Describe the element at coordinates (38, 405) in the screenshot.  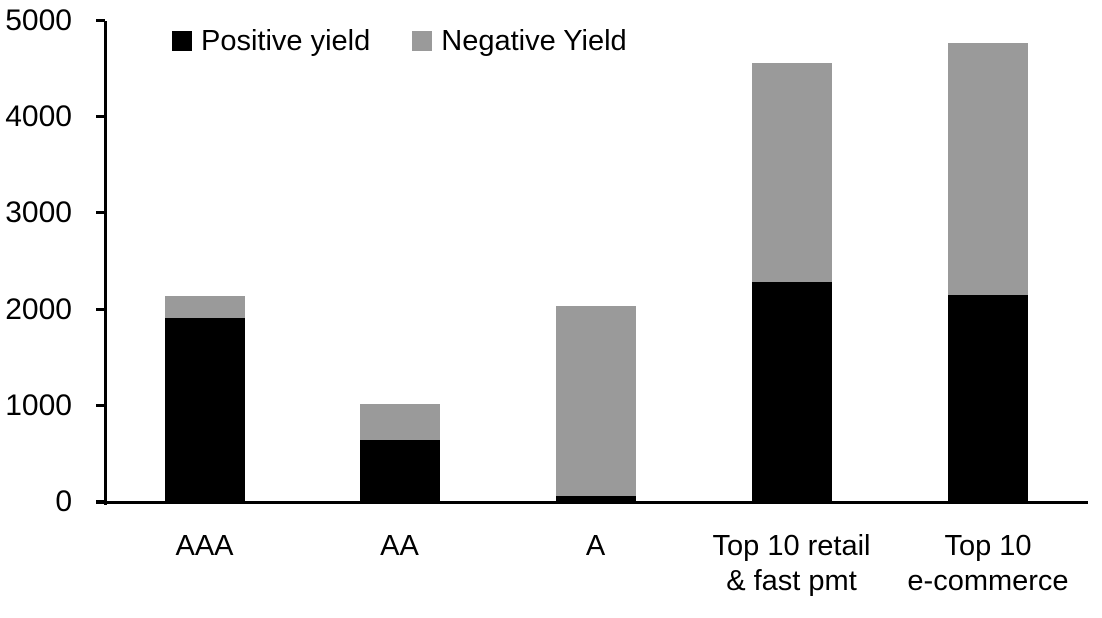
I see `y-tick-label: 1000` at that location.